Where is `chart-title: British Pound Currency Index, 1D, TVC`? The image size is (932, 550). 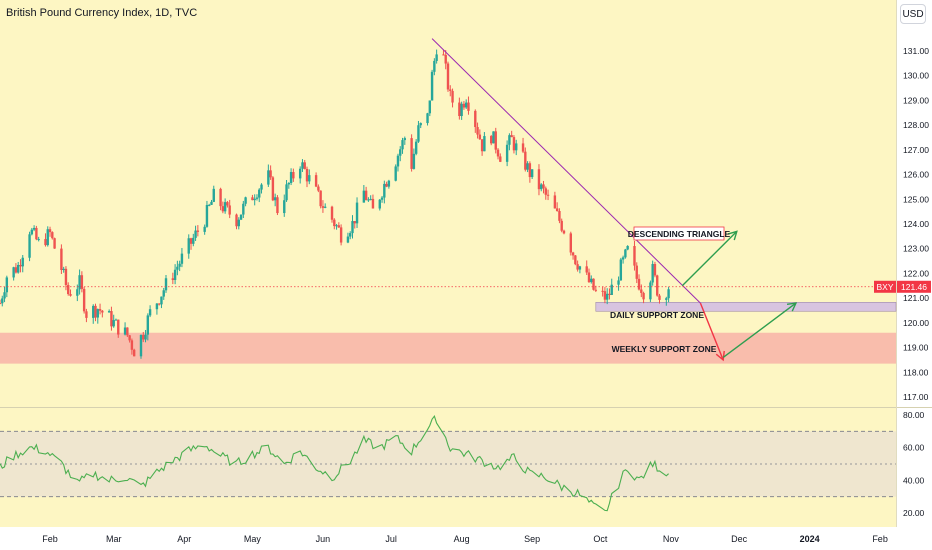 chart-title: British Pound Currency Index, 1D, TVC is located at coordinates (102, 13).